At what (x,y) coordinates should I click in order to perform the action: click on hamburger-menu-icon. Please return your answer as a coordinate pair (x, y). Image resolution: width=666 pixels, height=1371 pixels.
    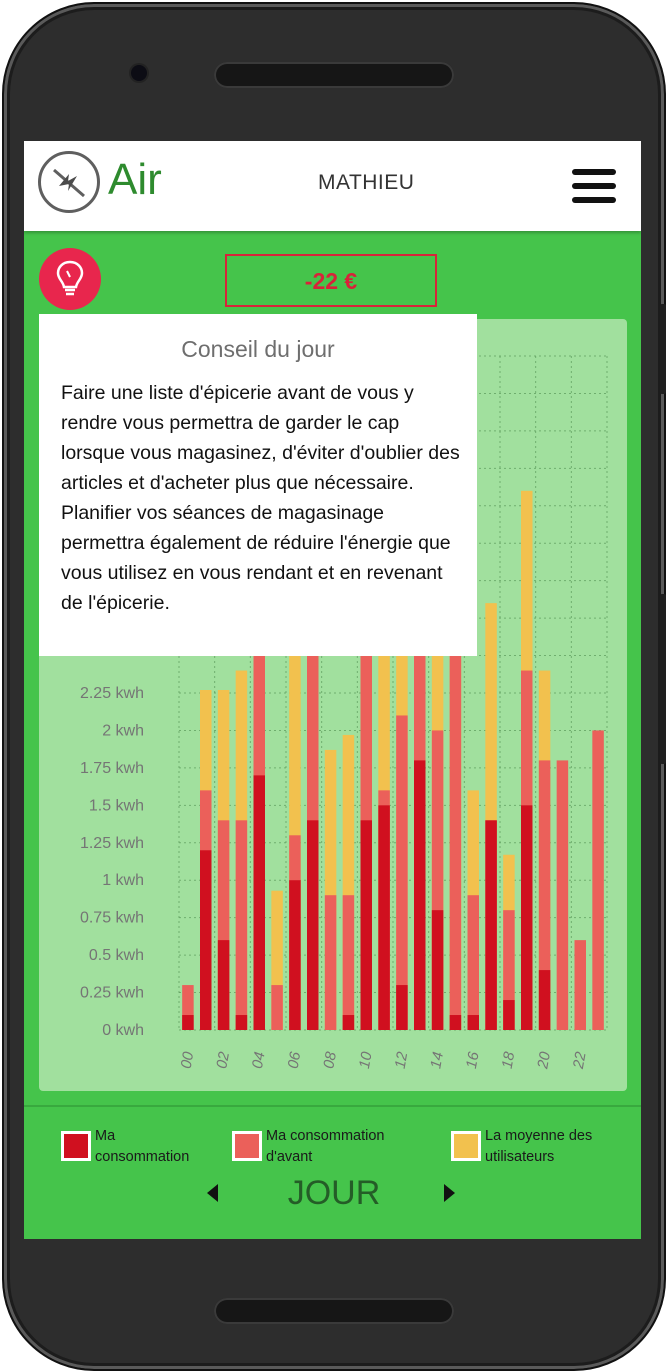
    Looking at the image, I should click on (594, 187).